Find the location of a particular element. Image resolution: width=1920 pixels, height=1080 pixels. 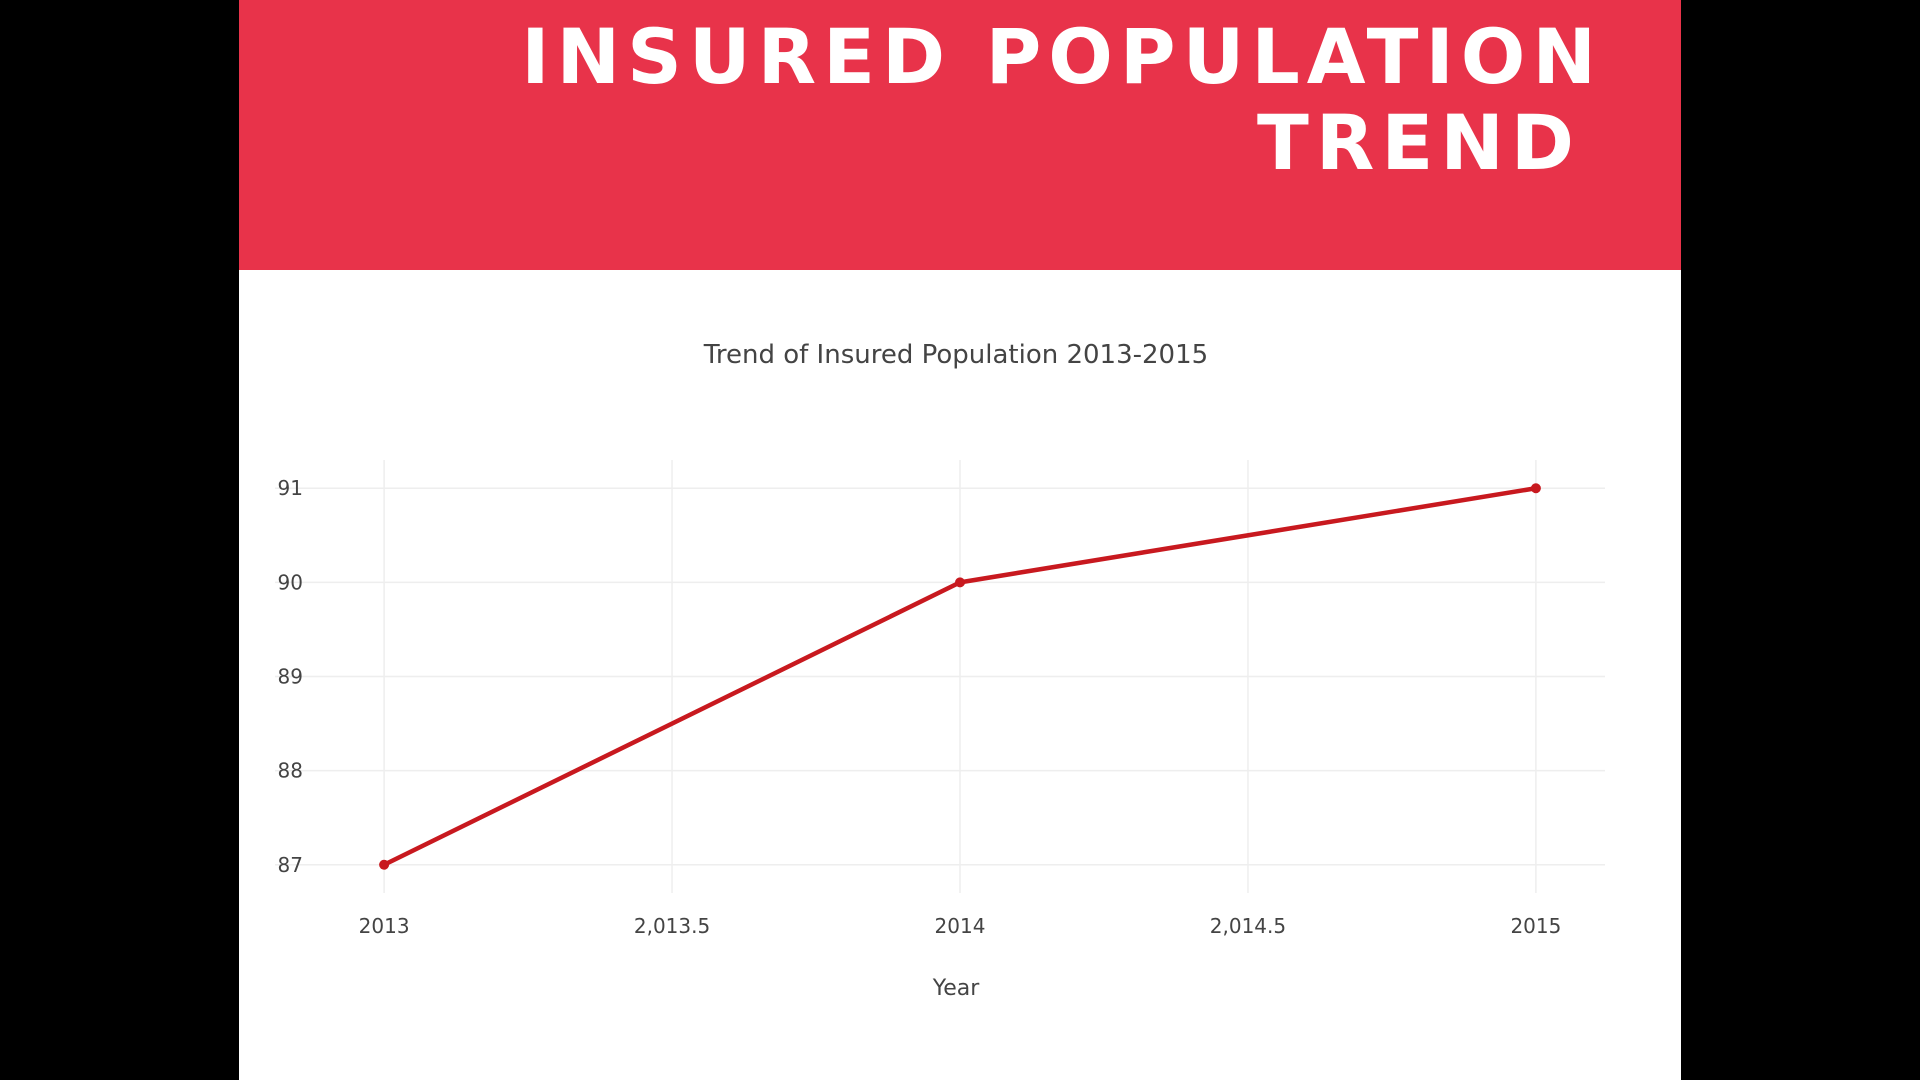

x-tick-labels: 2013 2,013.5 2014 2,014.5 2015 is located at coordinates (960, 926).